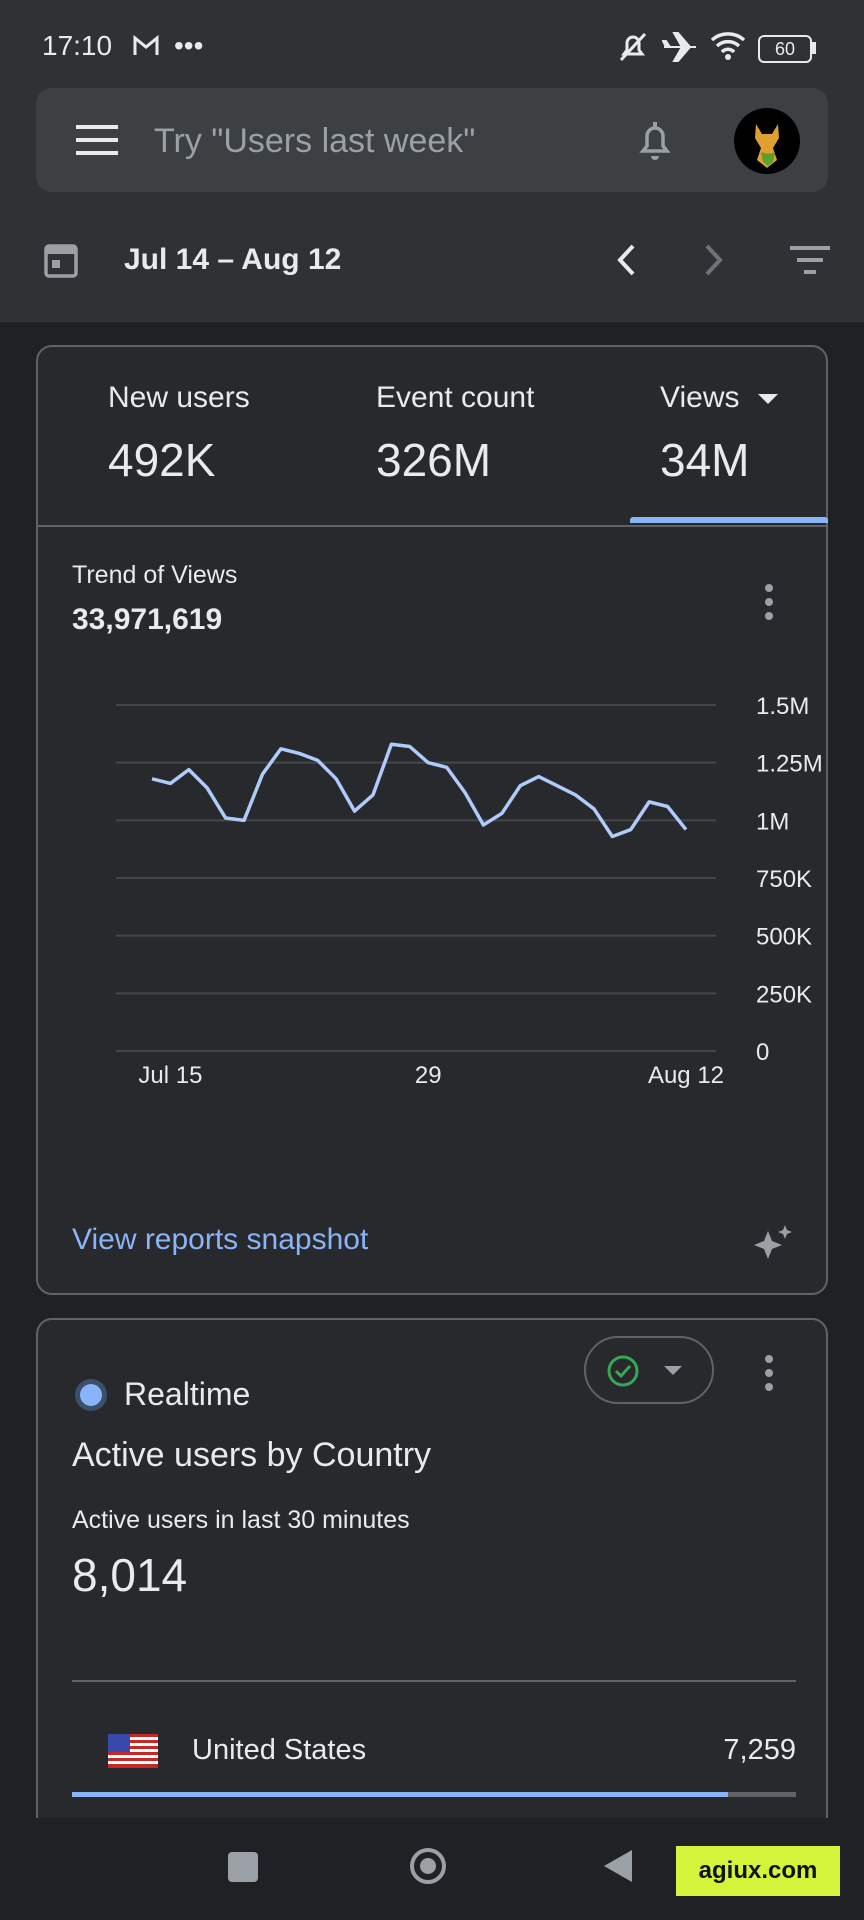 The width and height of the screenshot is (864, 1920). Describe the element at coordinates (241, 1520) in the screenshot. I see `realtime-subtitle: Active users in last 30 minutes` at that location.